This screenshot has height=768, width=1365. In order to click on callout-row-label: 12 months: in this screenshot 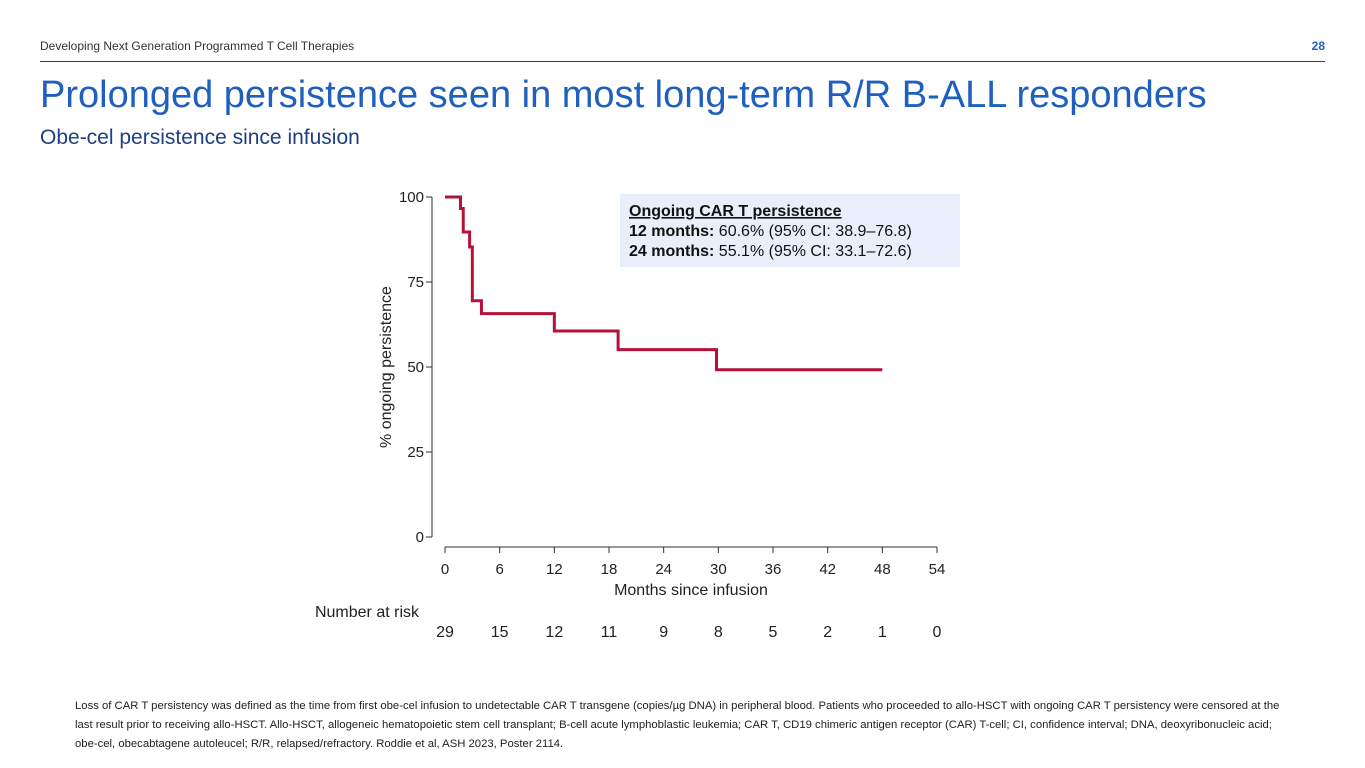, I will do `click(674, 231)`.